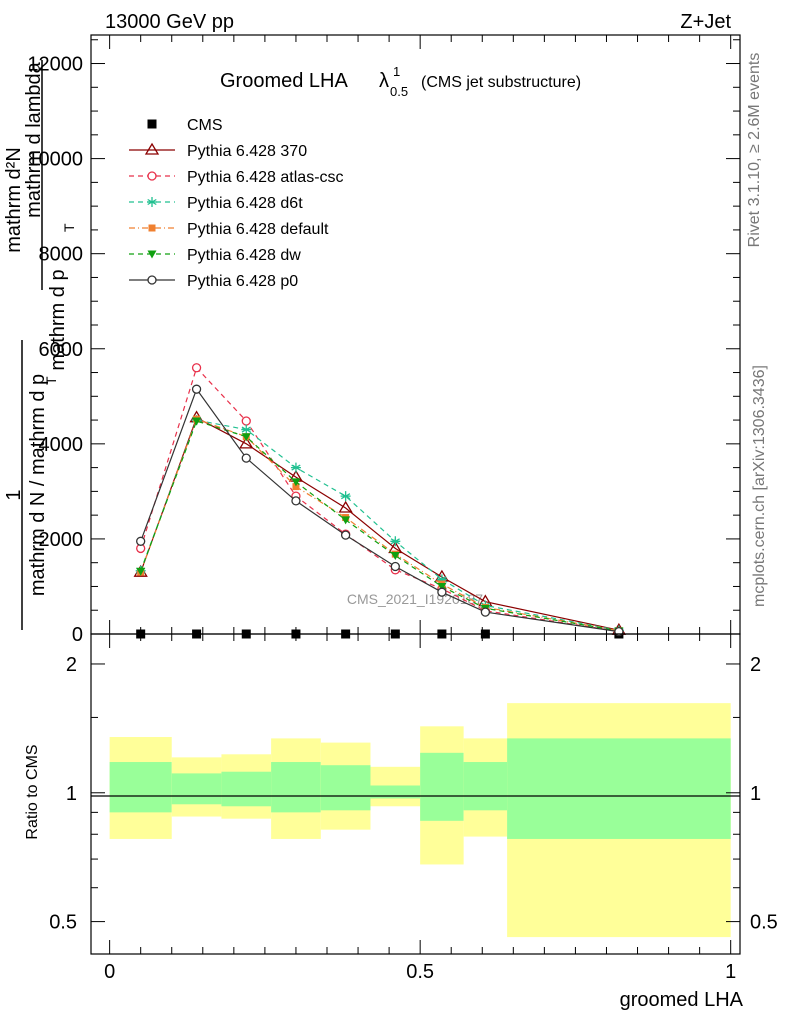 The image size is (786, 1024). What do you see at coordinates (61, 445) in the screenshot?
I see `main-ytick-label: 4000` at bounding box center [61, 445].